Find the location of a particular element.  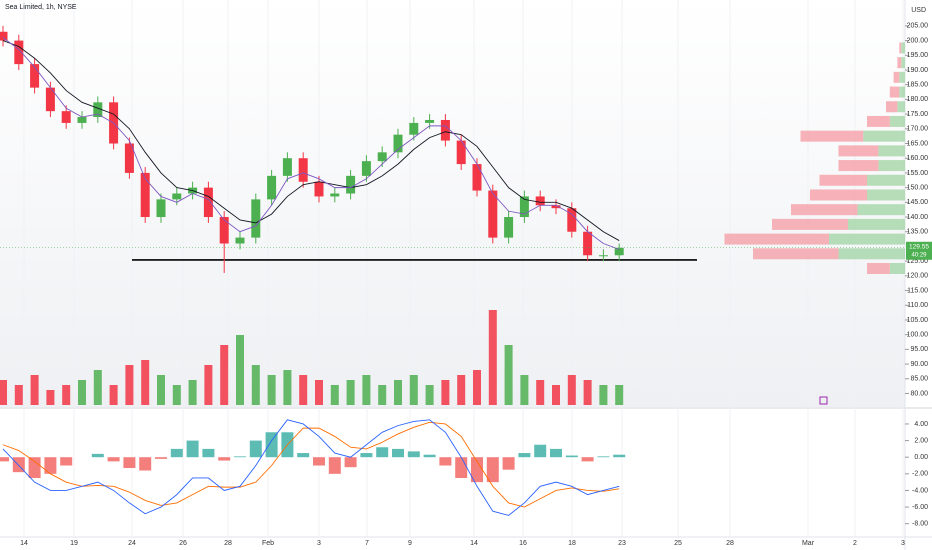

x-tick-label: 19 is located at coordinates (74, 543).